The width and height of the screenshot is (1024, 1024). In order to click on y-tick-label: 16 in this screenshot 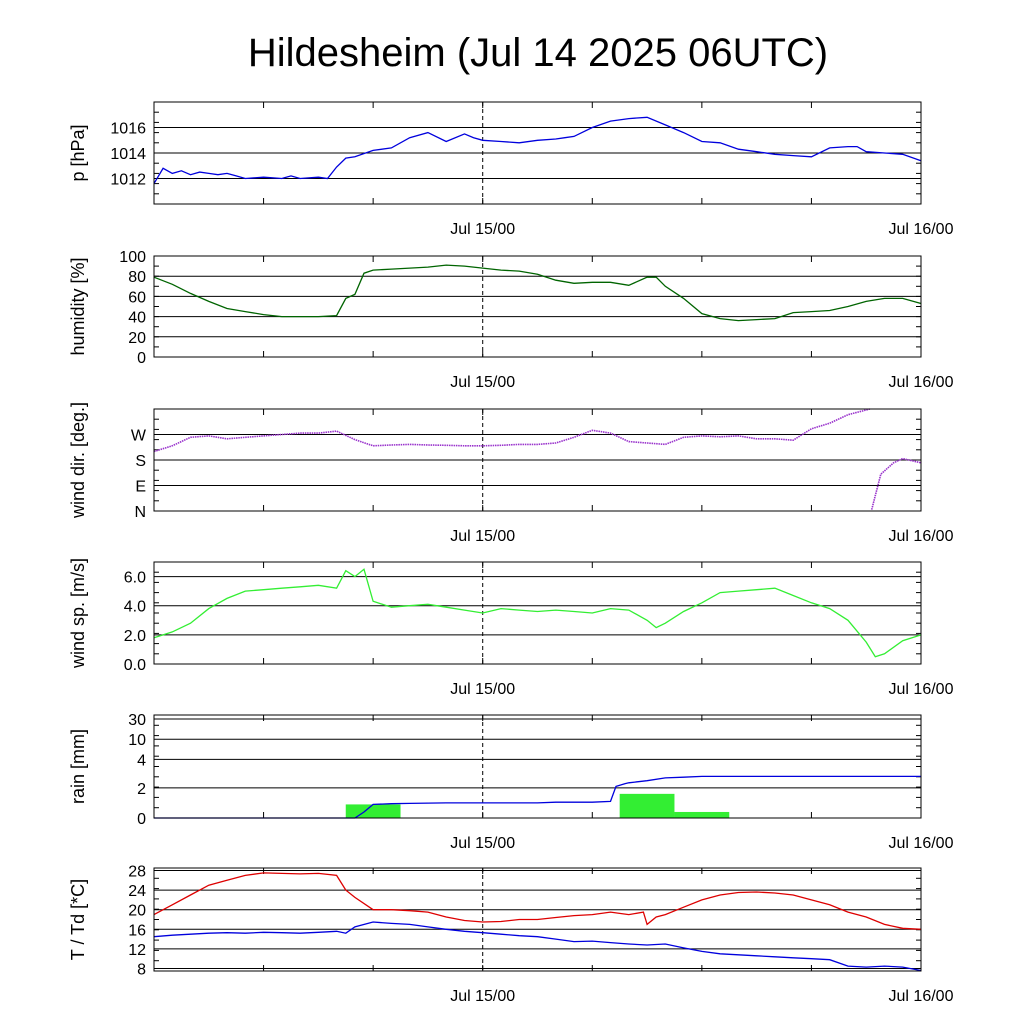, I will do `click(137, 930)`.